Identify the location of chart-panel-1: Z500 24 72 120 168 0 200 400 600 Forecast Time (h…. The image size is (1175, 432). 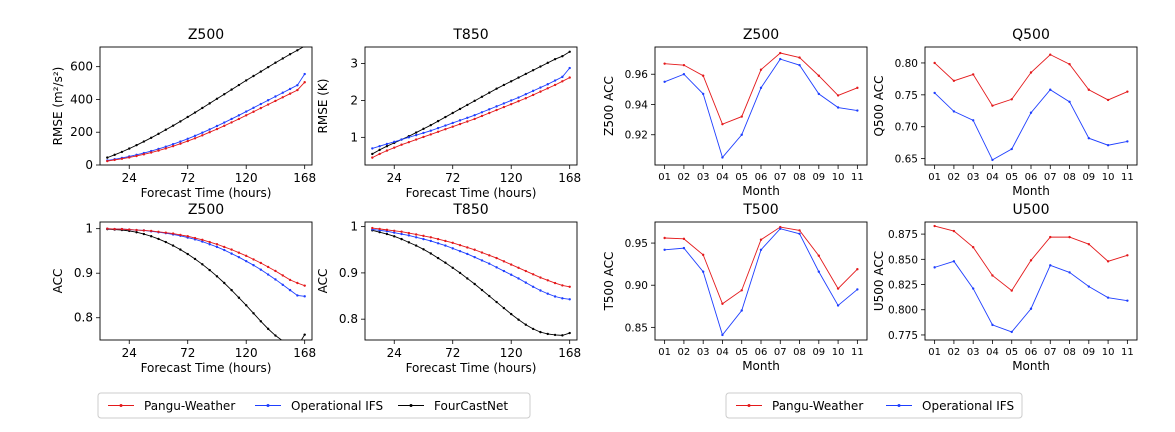
(183, 113).